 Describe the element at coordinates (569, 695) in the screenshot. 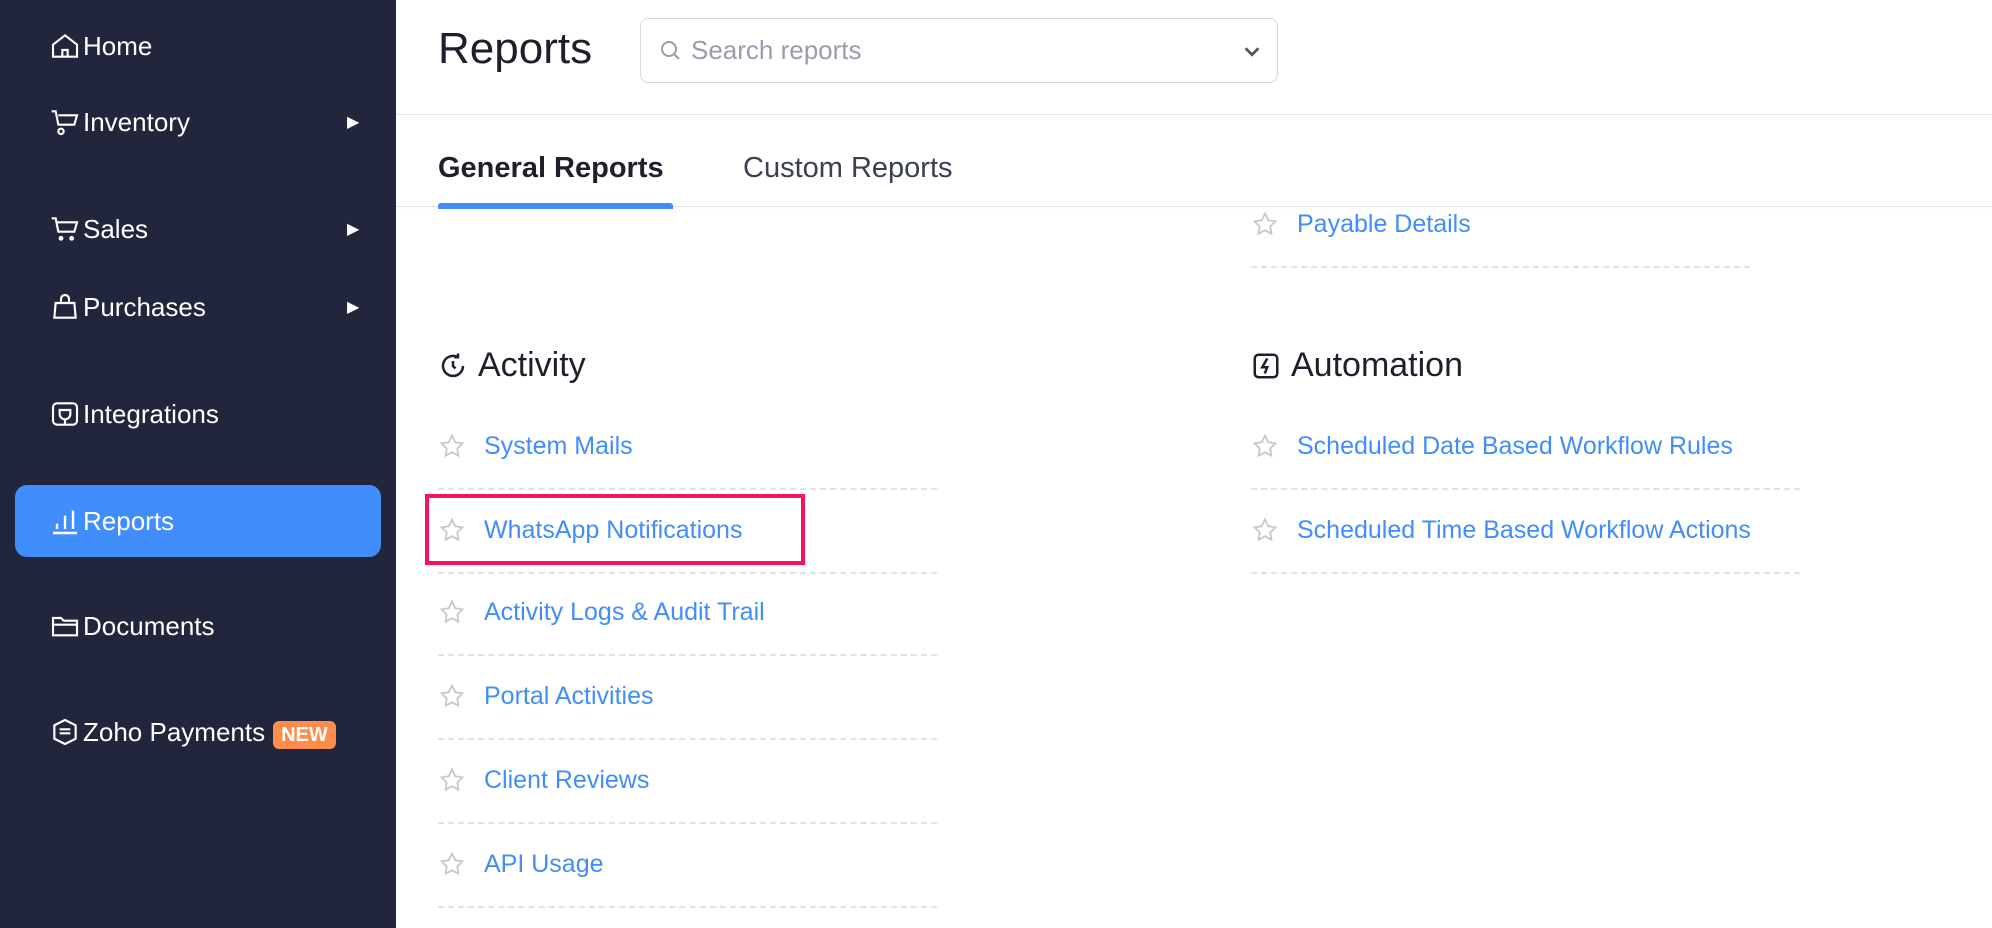

I see `report-link-label: Portal Activities` at that location.